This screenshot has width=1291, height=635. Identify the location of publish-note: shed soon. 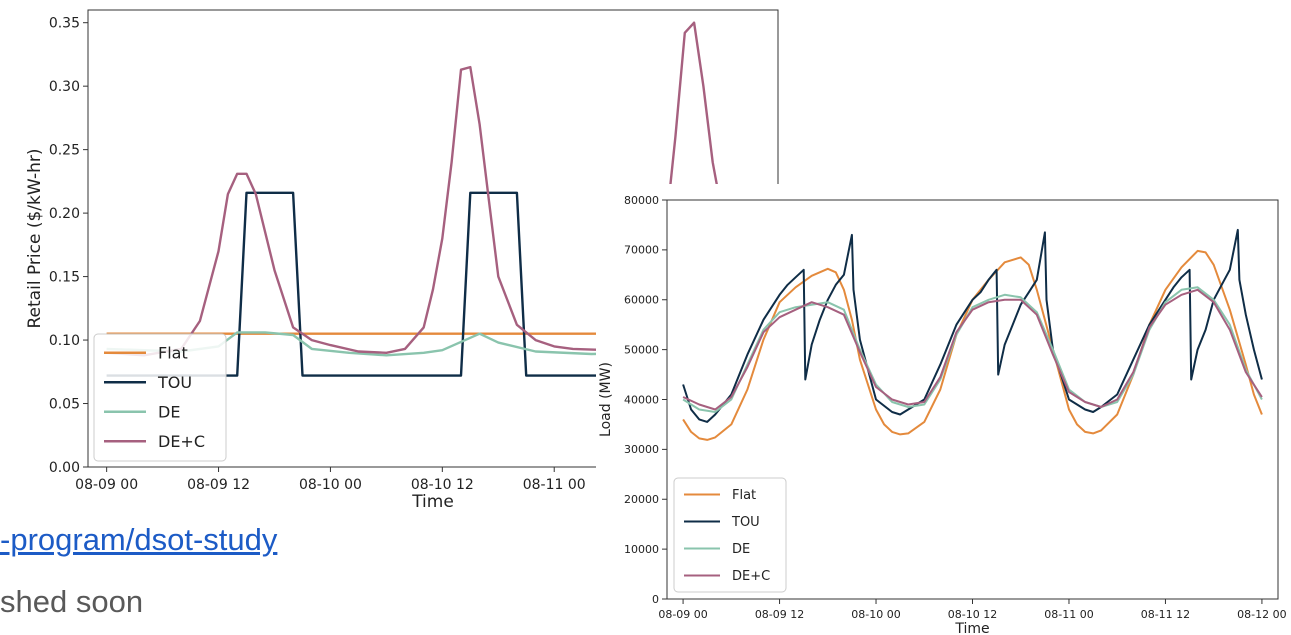
(72, 601).